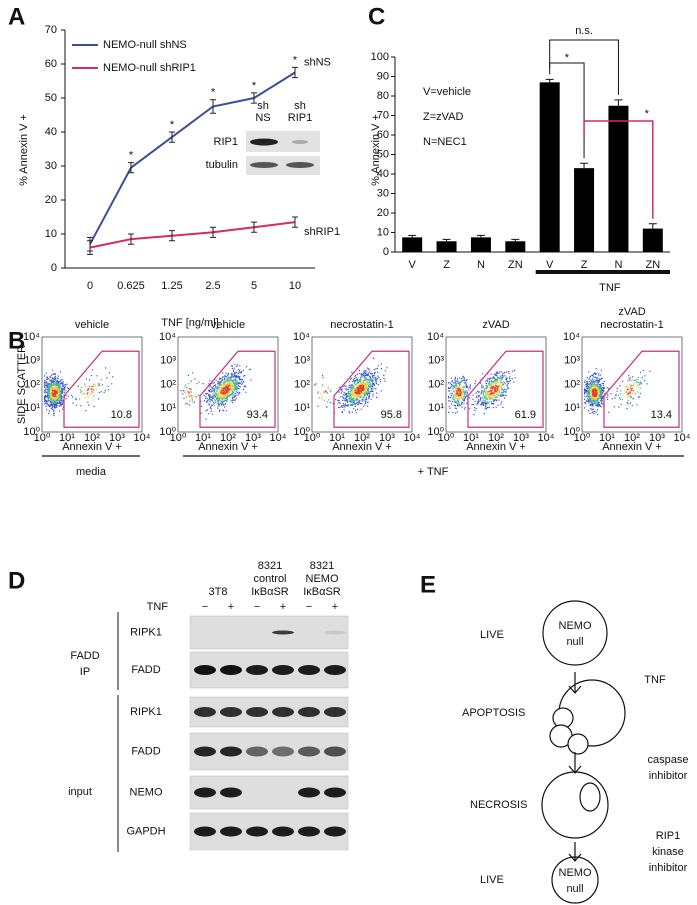  What do you see at coordinates (446, 265) in the screenshot?
I see `x-tick-label: Z` at bounding box center [446, 265].